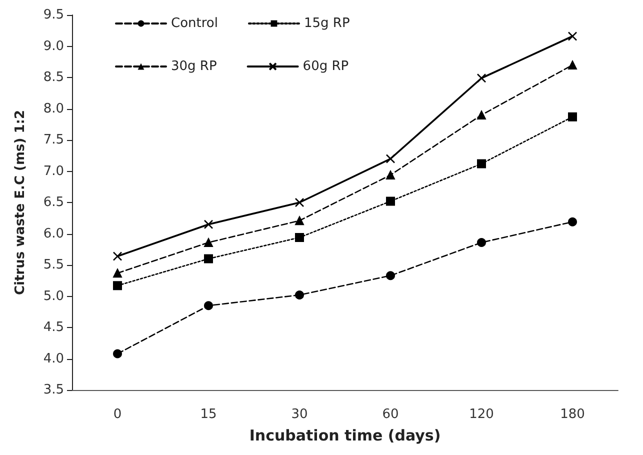 The height and width of the screenshot is (455, 643). I want to click on legend-label: 15g RP, so click(327, 23).